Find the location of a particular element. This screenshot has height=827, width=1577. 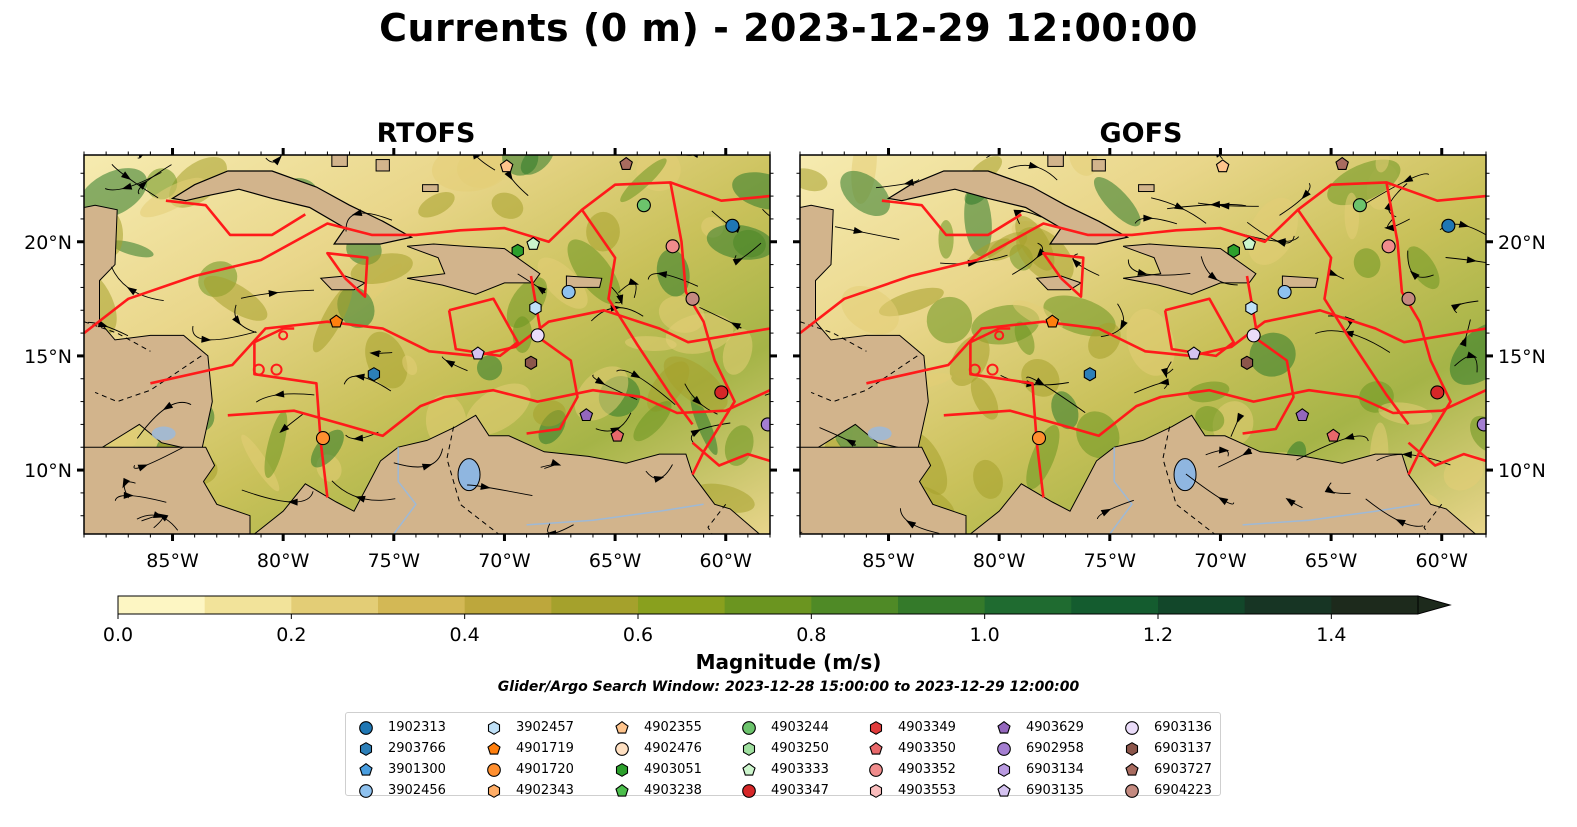

land-panama-costa-rica is located at coordinates (167, 490).